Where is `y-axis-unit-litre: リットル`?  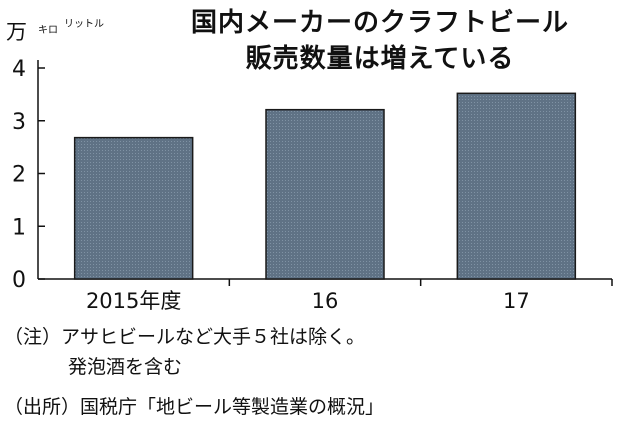
y-axis-unit-litre: リットル is located at coordinates (84, 24).